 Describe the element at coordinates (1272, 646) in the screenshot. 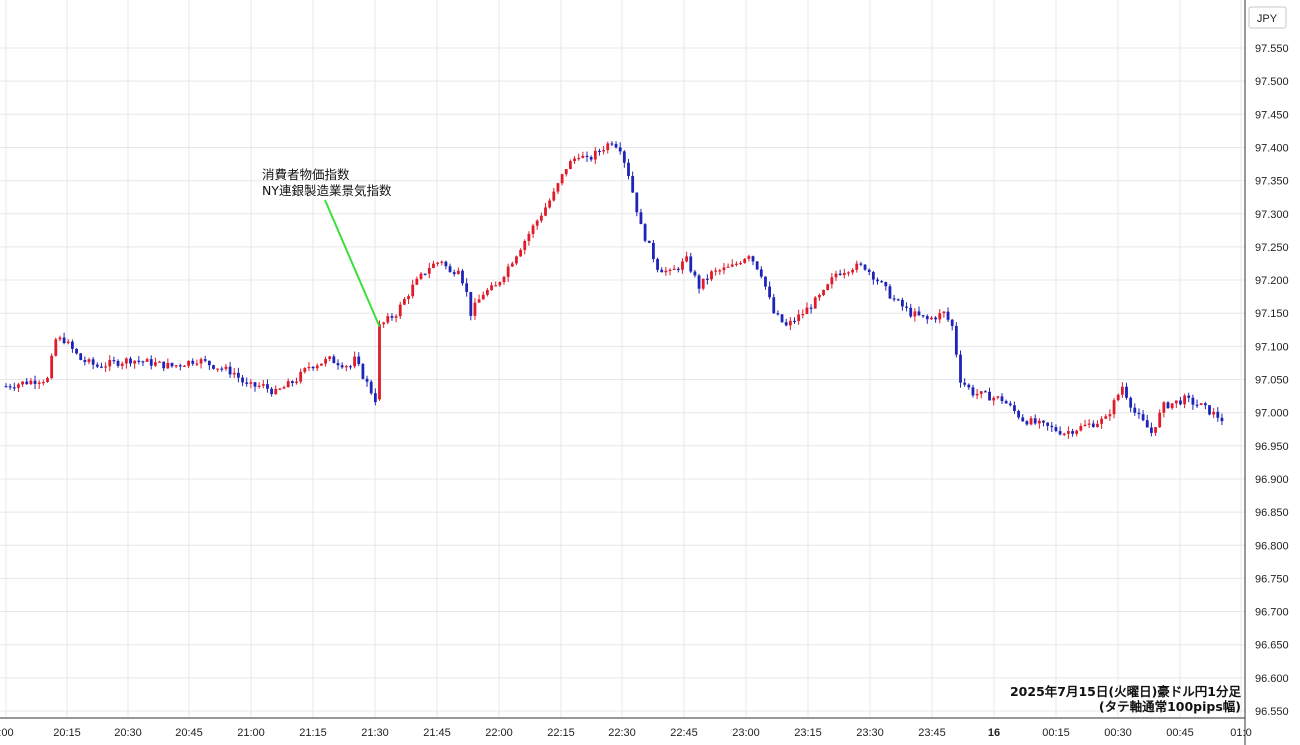

I see `price-tick-label: 96.650` at that location.